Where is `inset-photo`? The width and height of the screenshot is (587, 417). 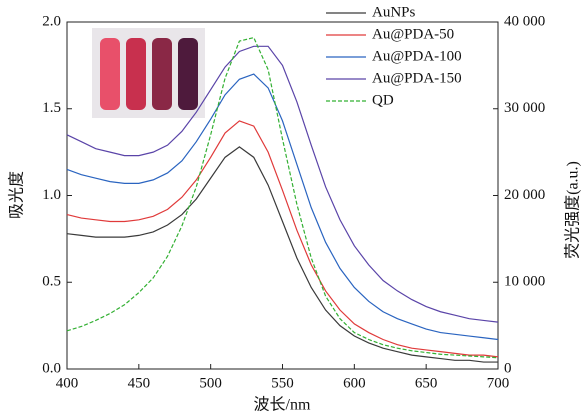 inset-photo is located at coordinates (148, 73).